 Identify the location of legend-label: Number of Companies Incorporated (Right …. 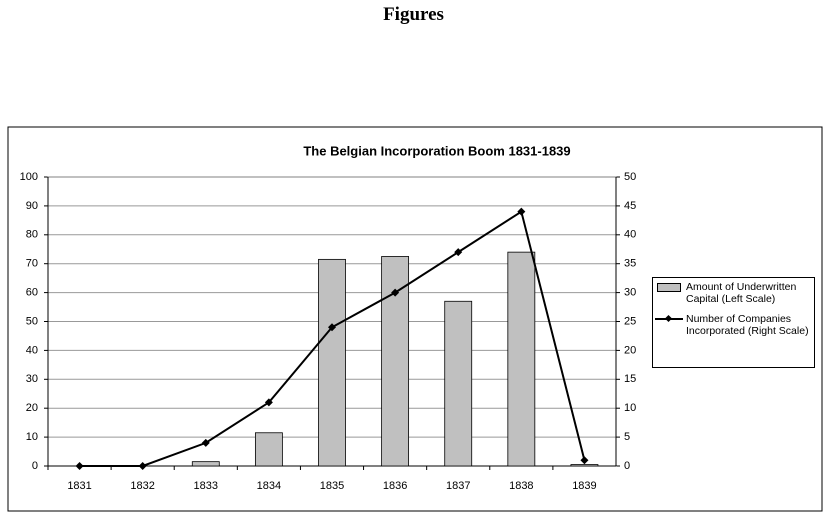
(747, 325).